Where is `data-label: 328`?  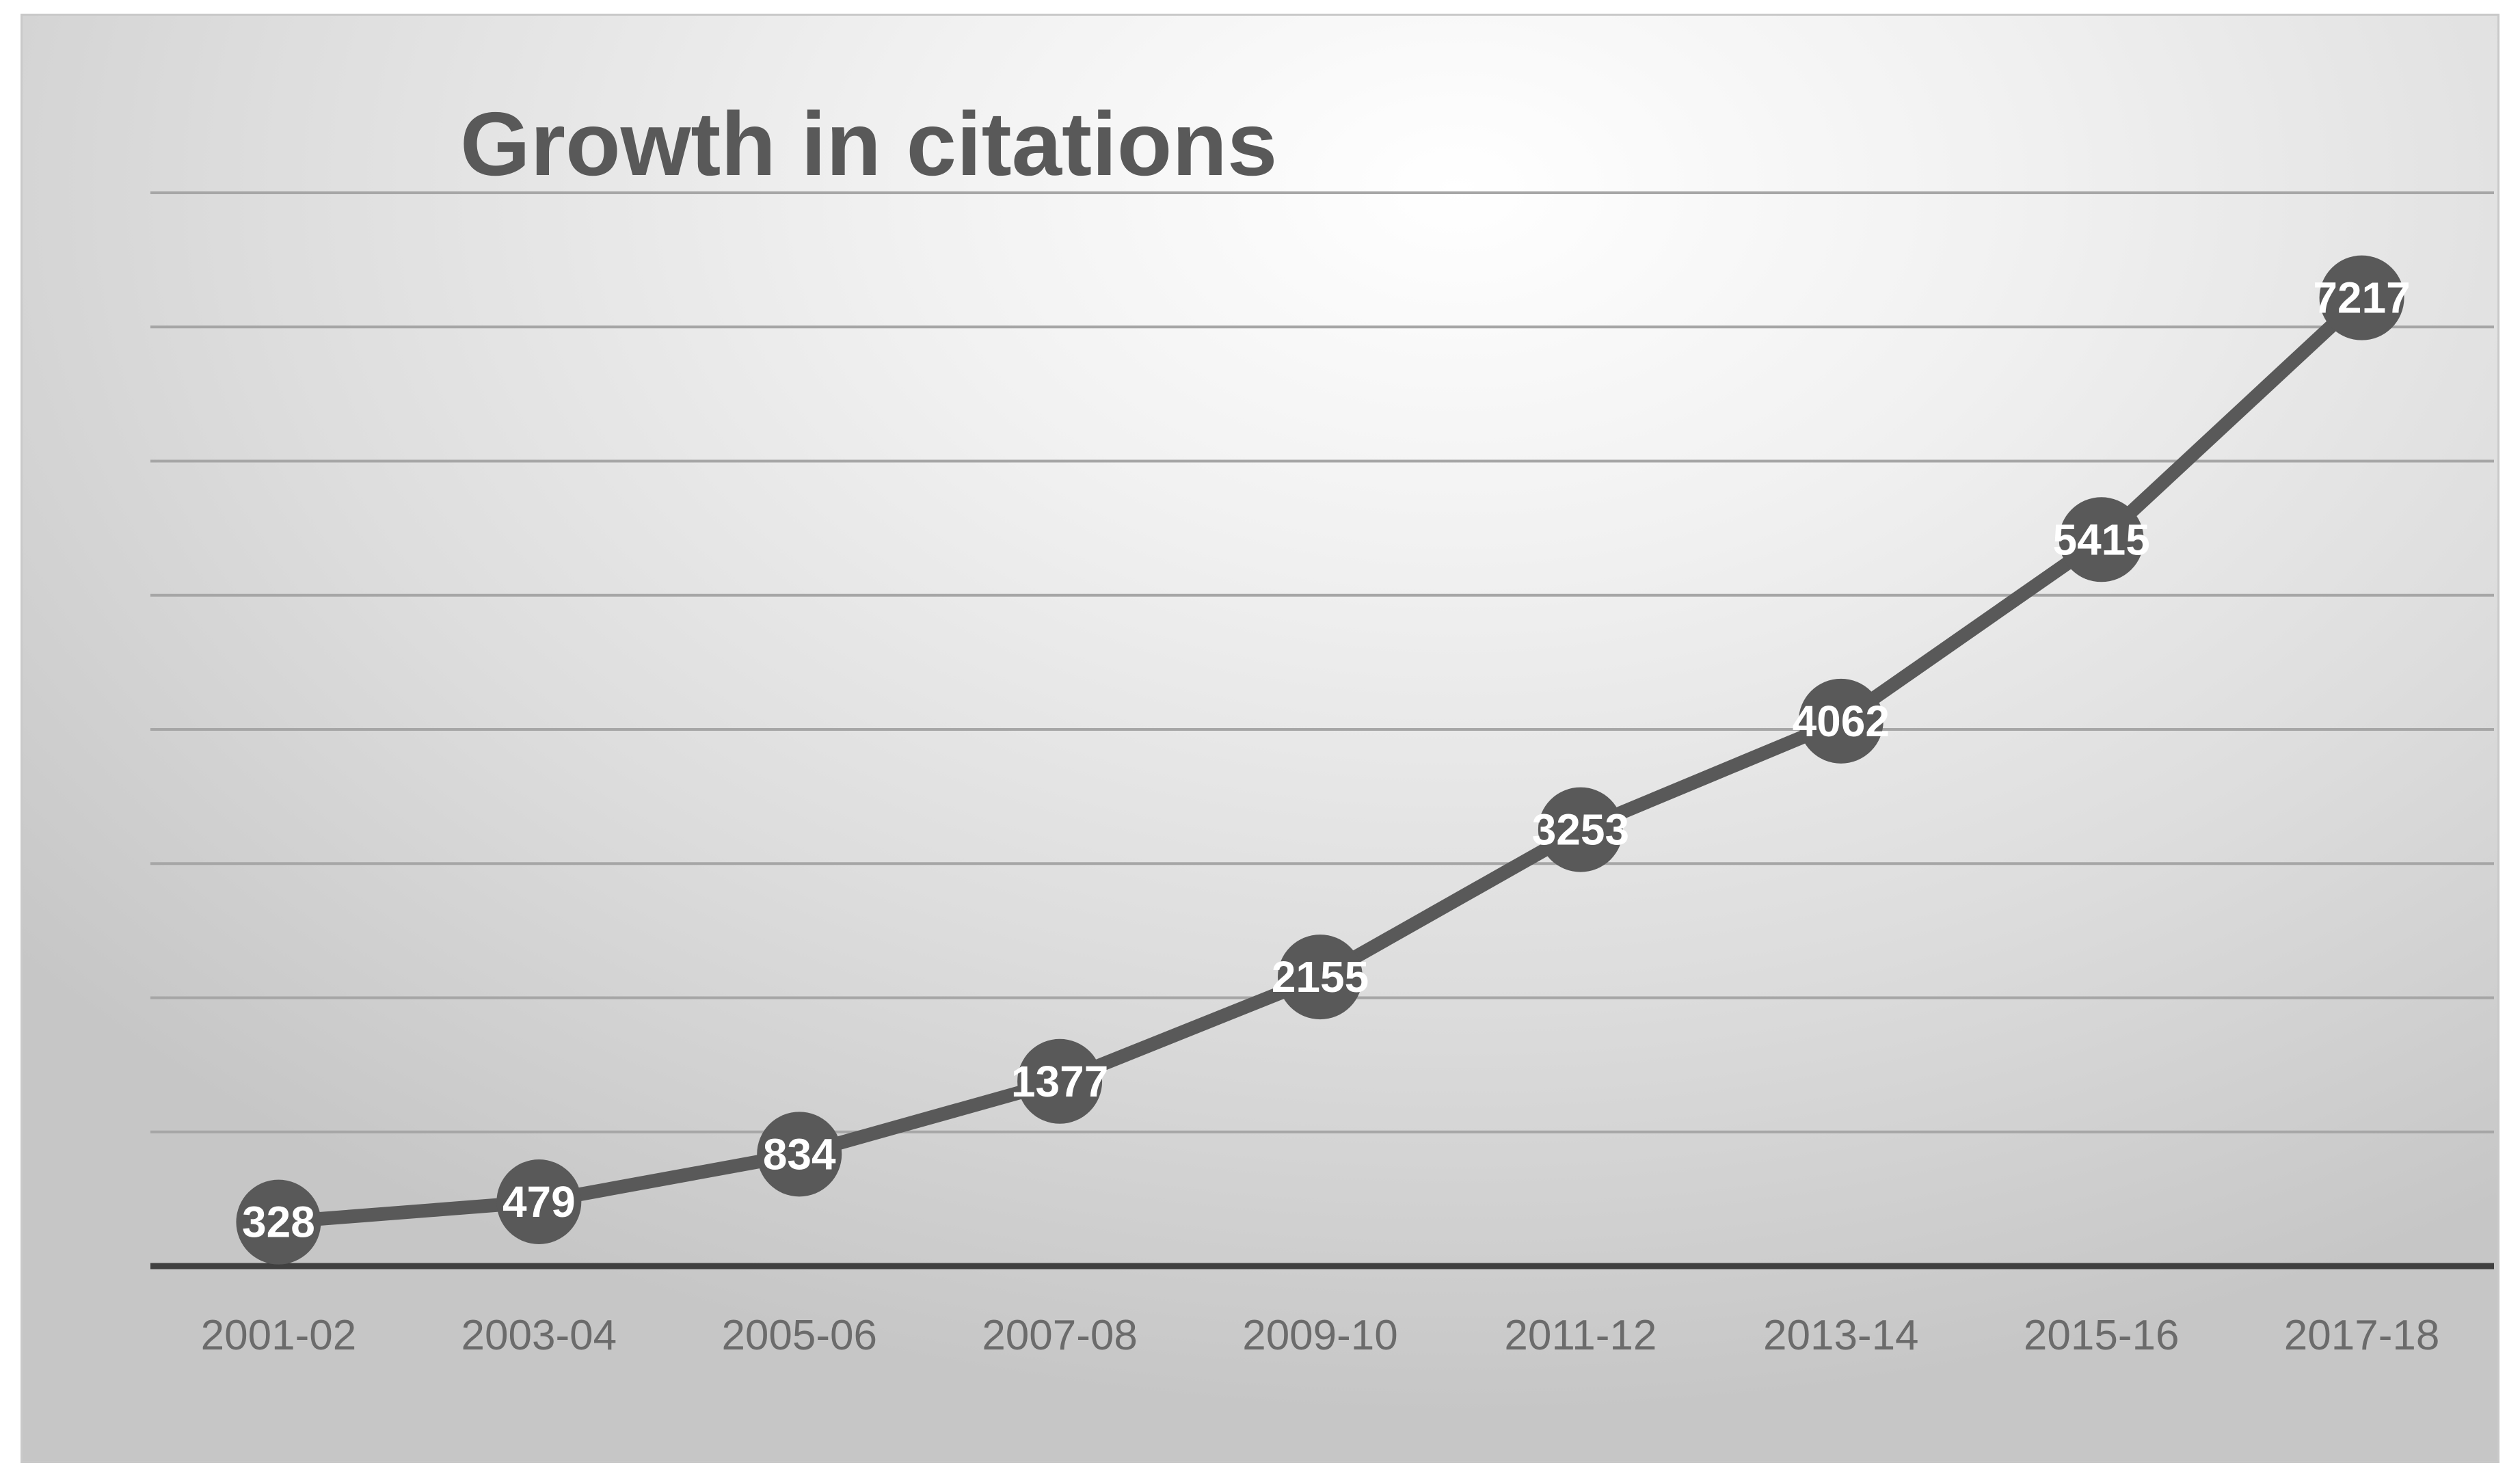 data-label: 328 is located at coordinates (278, 1222).